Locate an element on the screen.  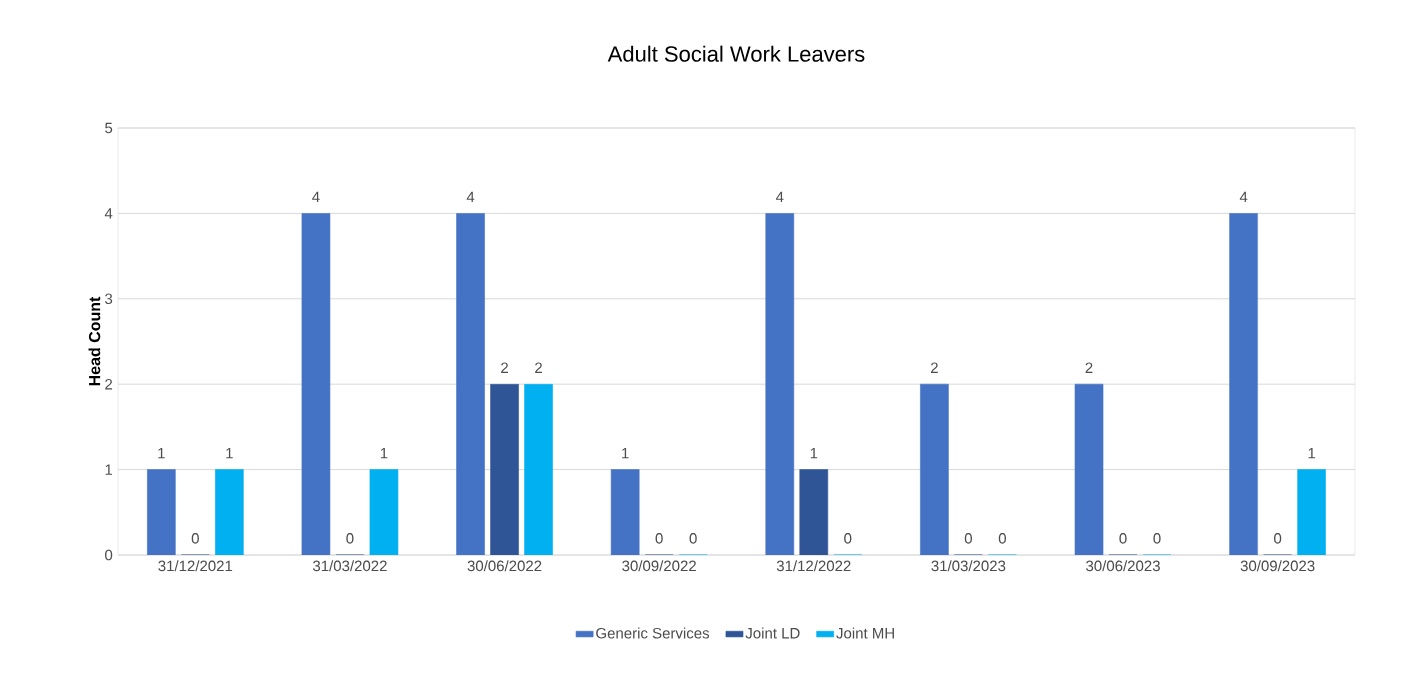
y-tick-label: 3 is located at coordinates (109, 299).